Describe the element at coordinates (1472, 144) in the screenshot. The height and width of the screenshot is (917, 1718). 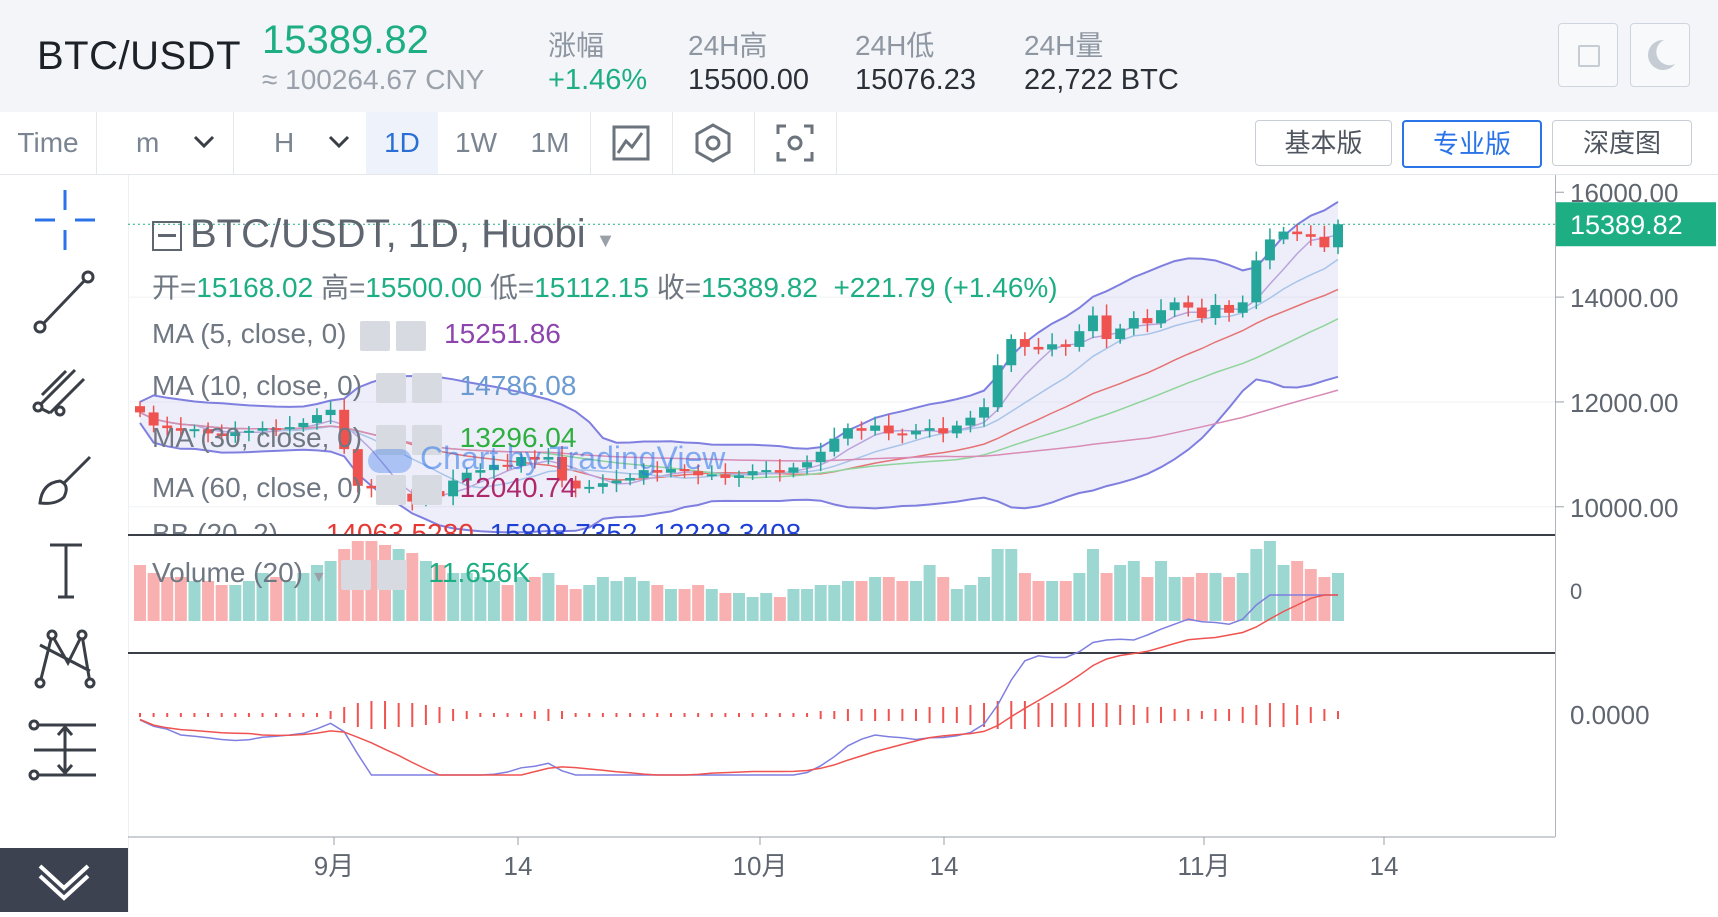
I see `tab-pro: 专业版` at that location.